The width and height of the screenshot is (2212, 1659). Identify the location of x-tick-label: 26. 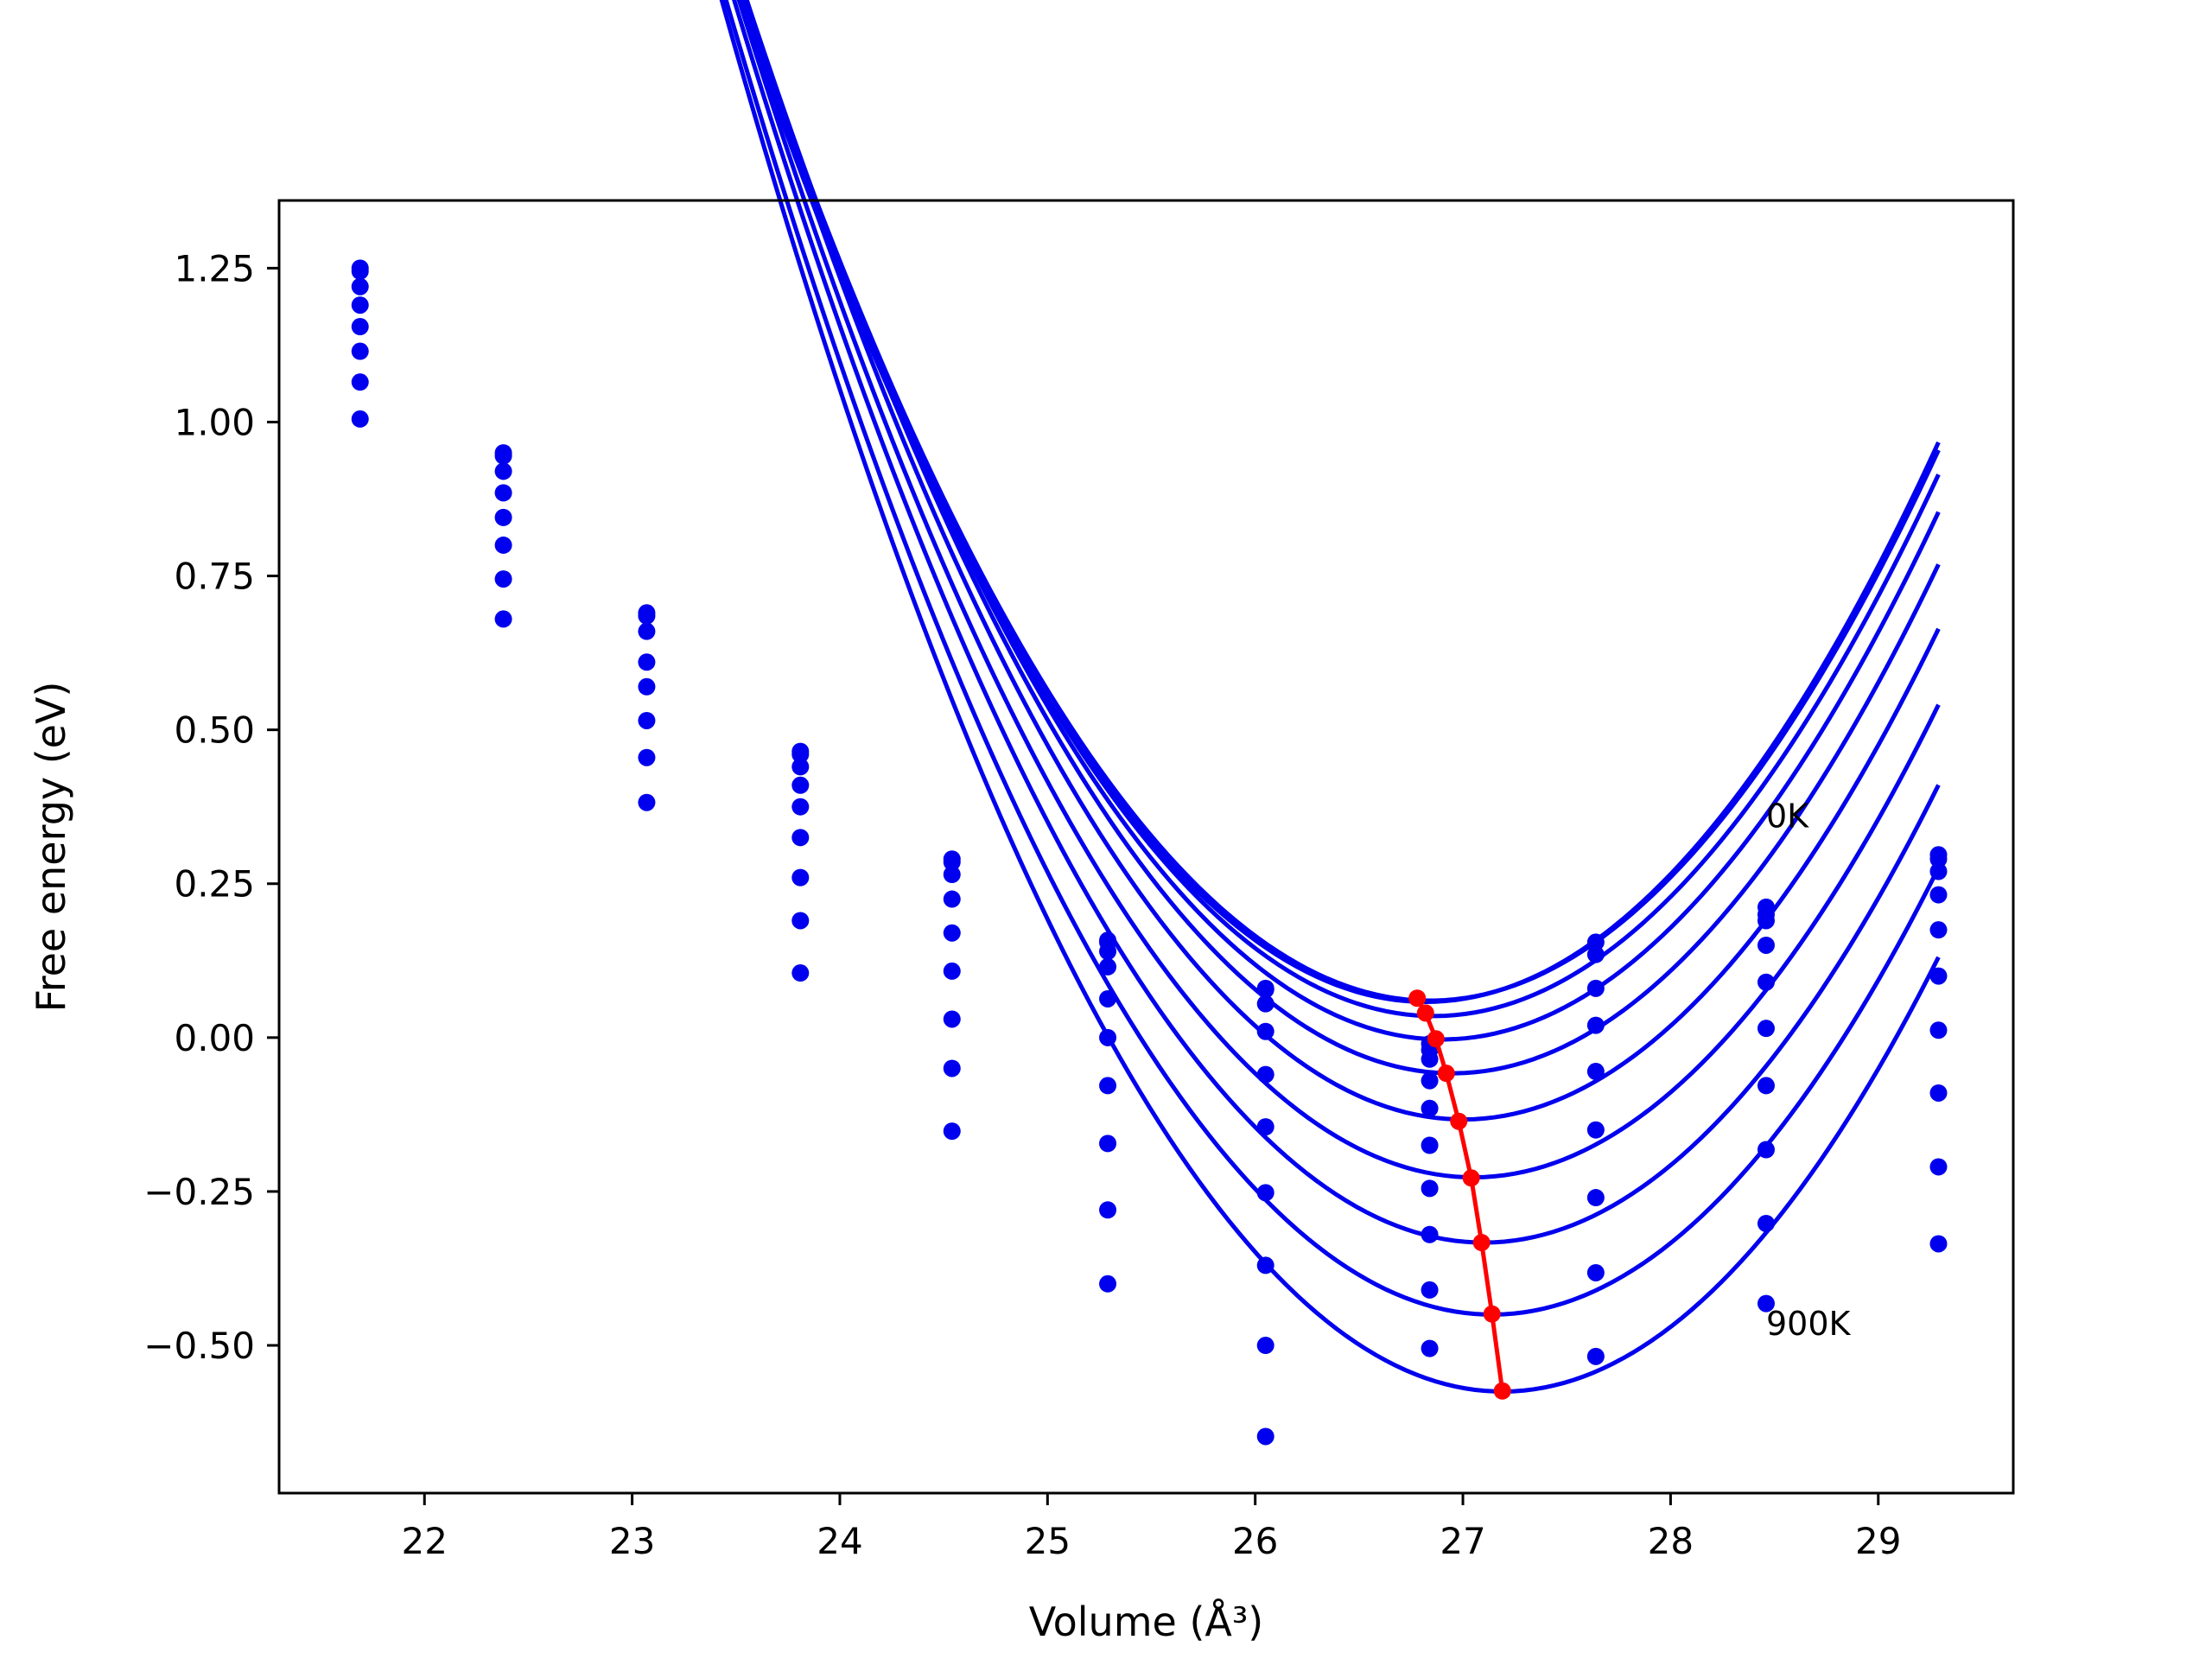
(1255, 1541).